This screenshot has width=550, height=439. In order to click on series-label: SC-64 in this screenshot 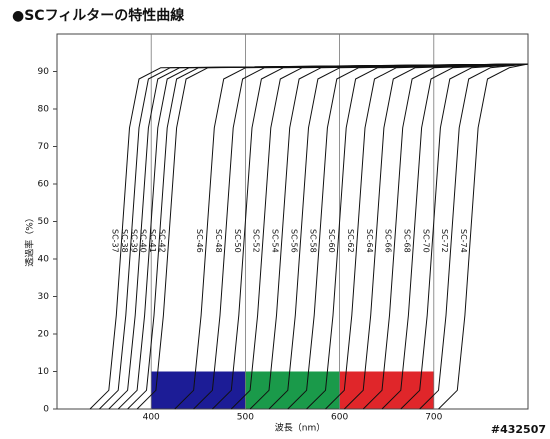, I will do `click(369, 241)`.